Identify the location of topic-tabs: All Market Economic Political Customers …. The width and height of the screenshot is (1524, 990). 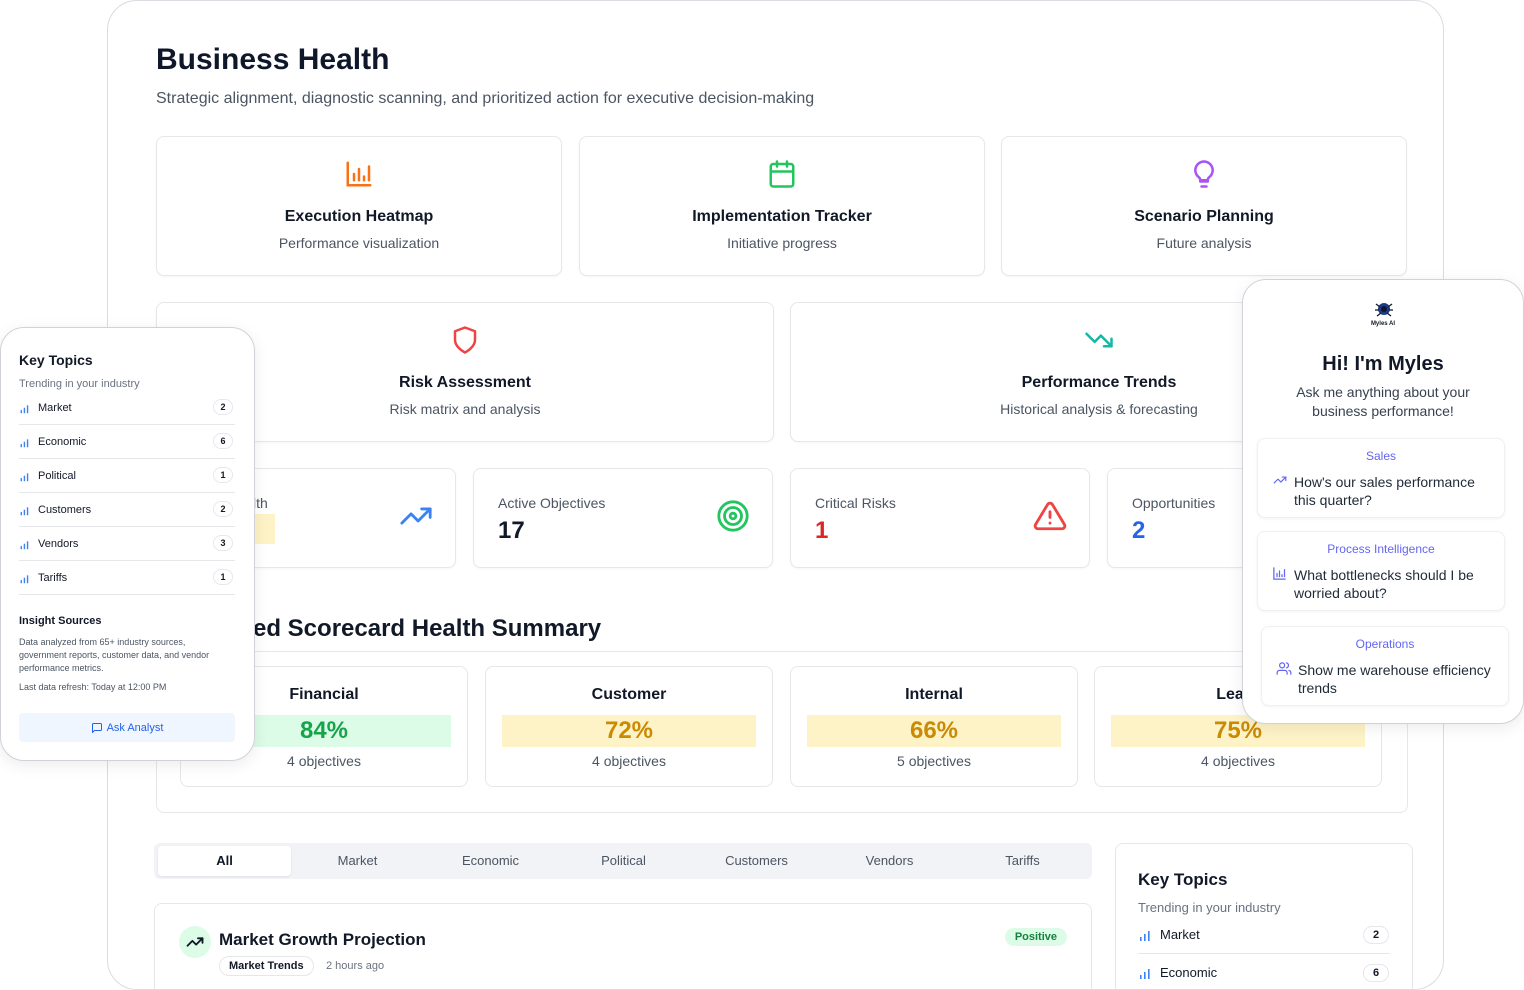
(623, 861).